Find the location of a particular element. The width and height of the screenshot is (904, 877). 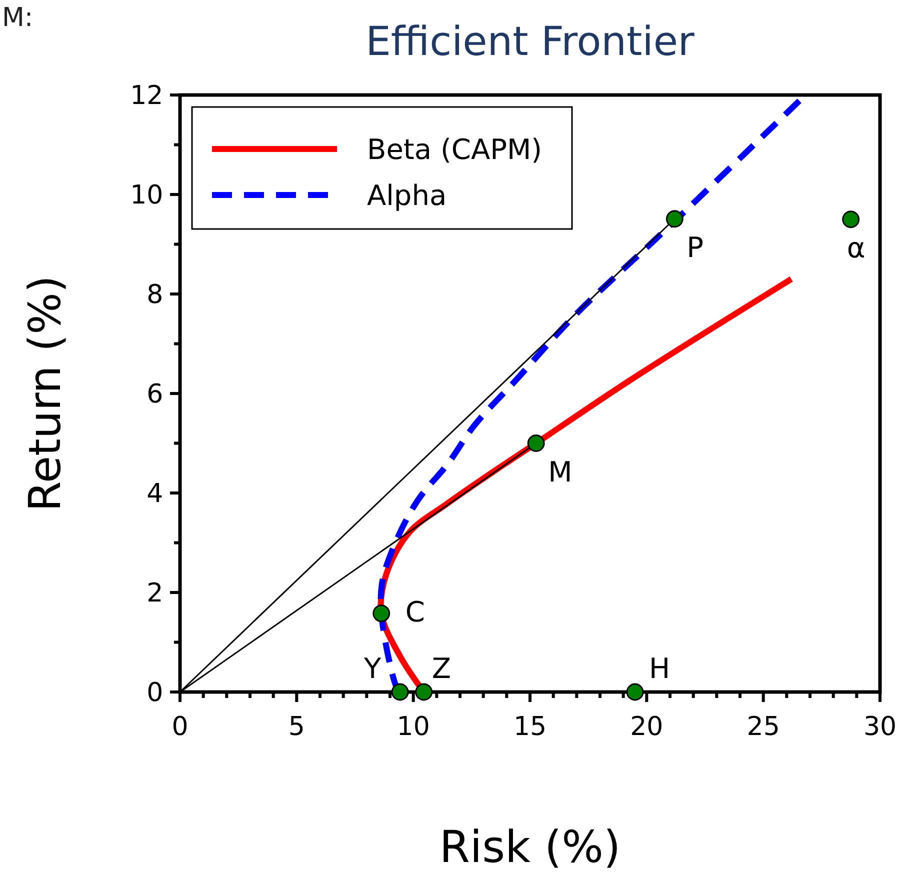

y-tick-label: 6 is located at coordinates (155, 395).